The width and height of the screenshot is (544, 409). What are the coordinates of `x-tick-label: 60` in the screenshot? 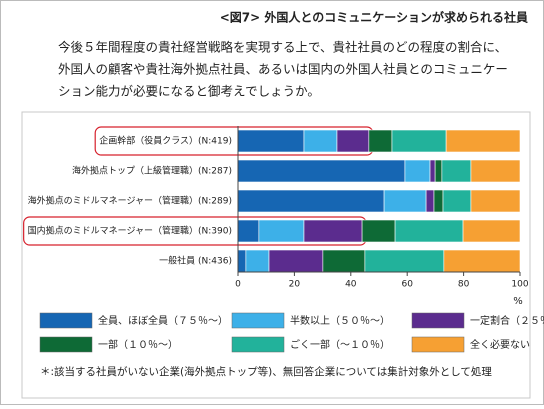 It's located at (407, 285).